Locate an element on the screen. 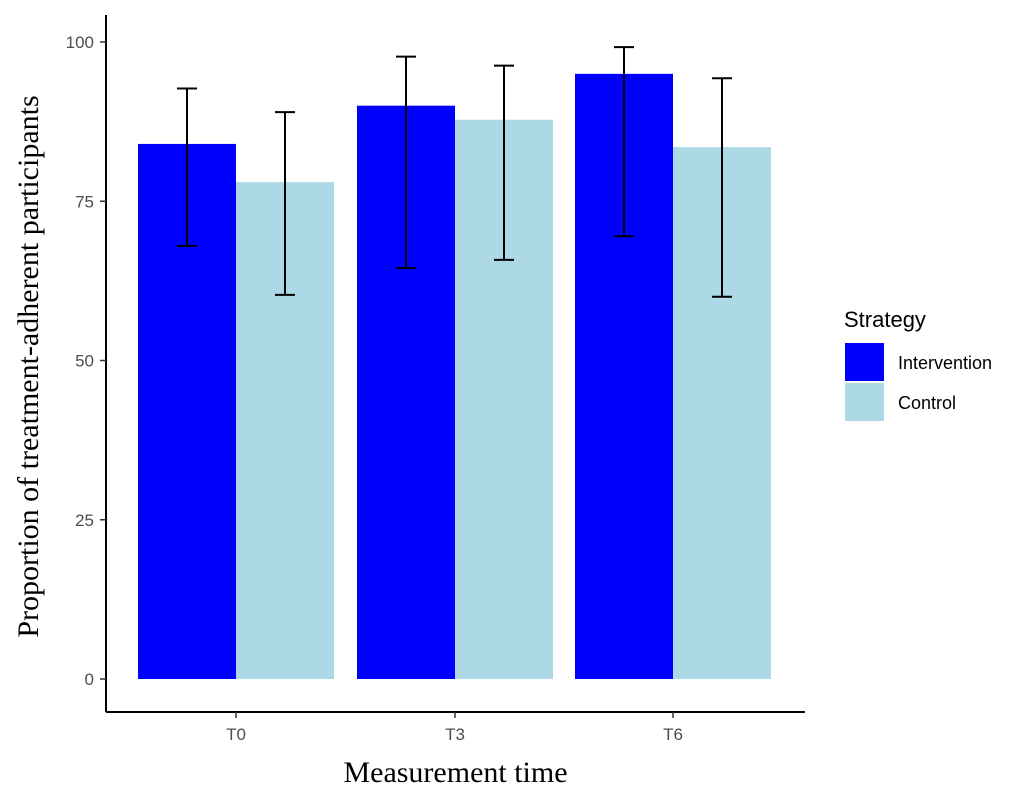 The height and width of the screenshot is (787, 1012). legend-label-control: Control is located at coordinates (927, 403).